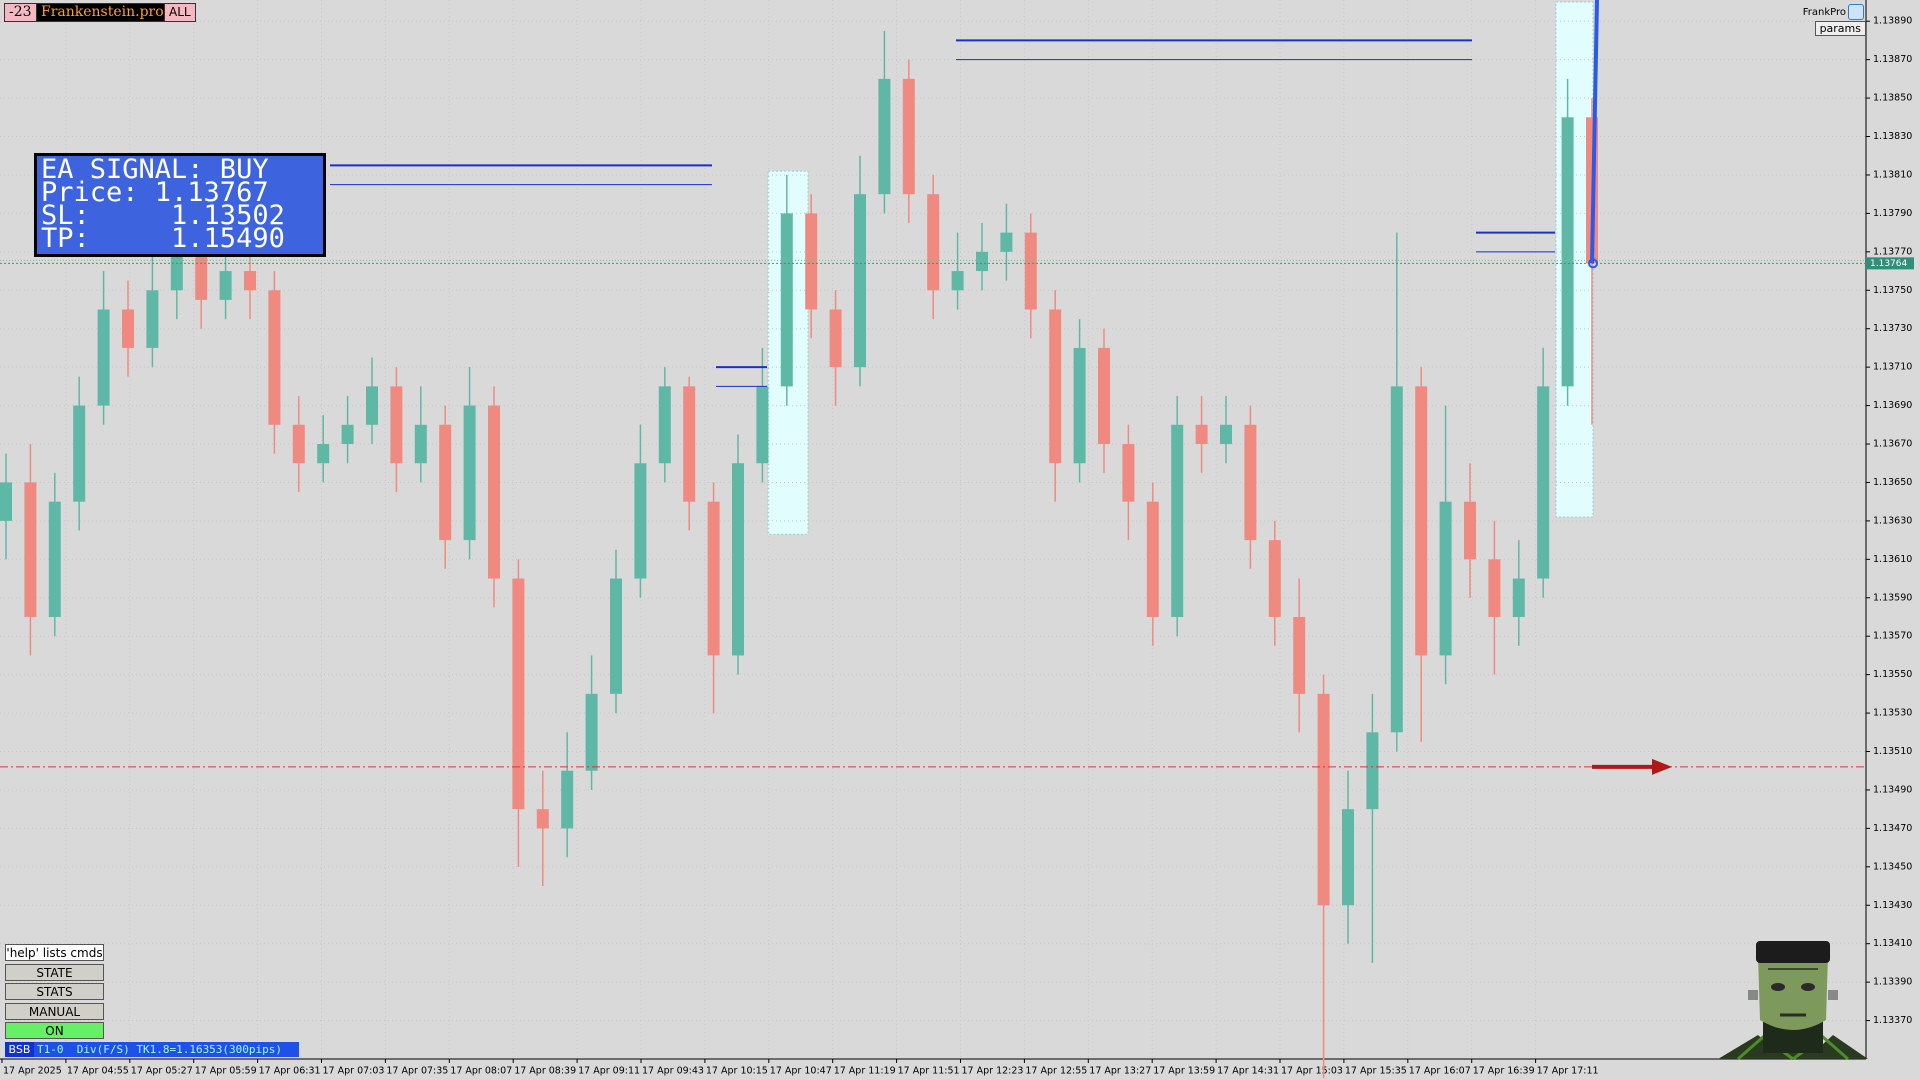 The width and height of the screenshot is (1920, 1080). I want to click on y-tick-label: 1.13710, so click(1892, 367).